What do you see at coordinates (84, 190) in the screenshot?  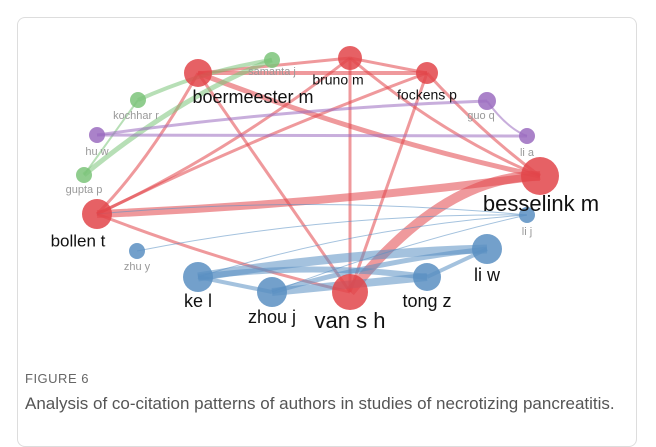 I see `node-label: gupta p` at bounding box center [84, 190].